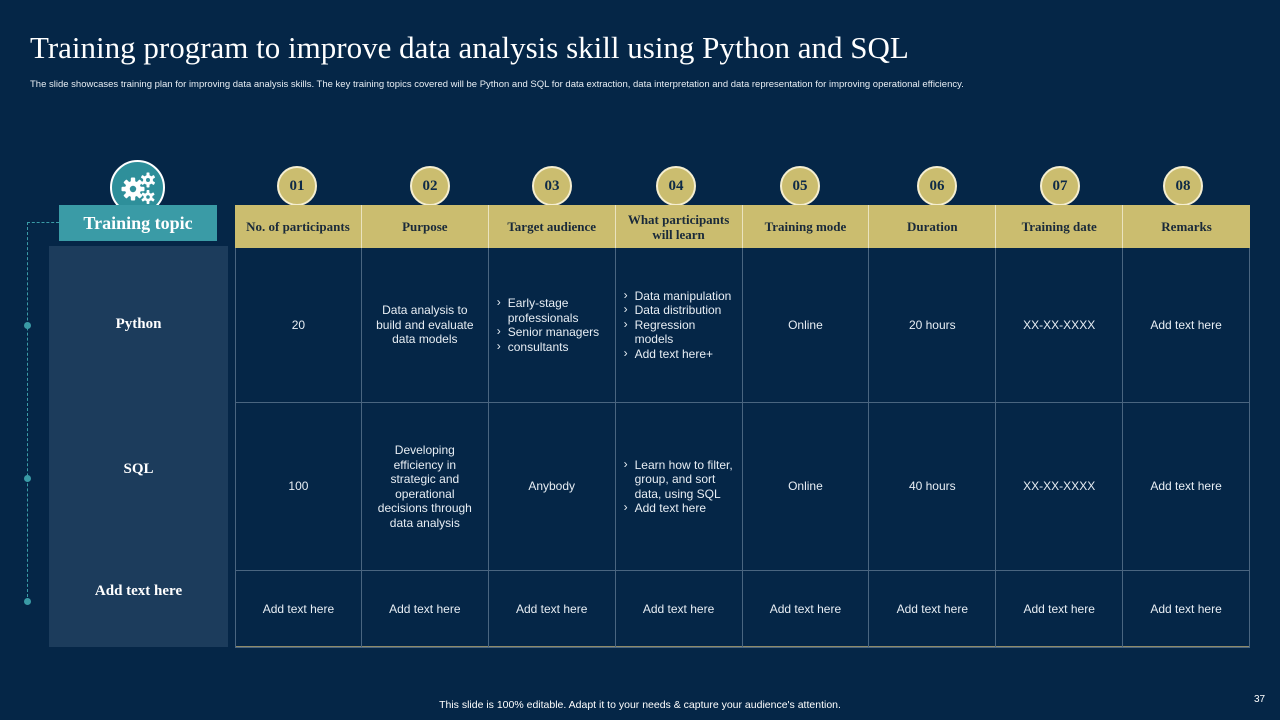 The image size is (1280, 720). I want to click on table-cell: 20, so click(298, 325).